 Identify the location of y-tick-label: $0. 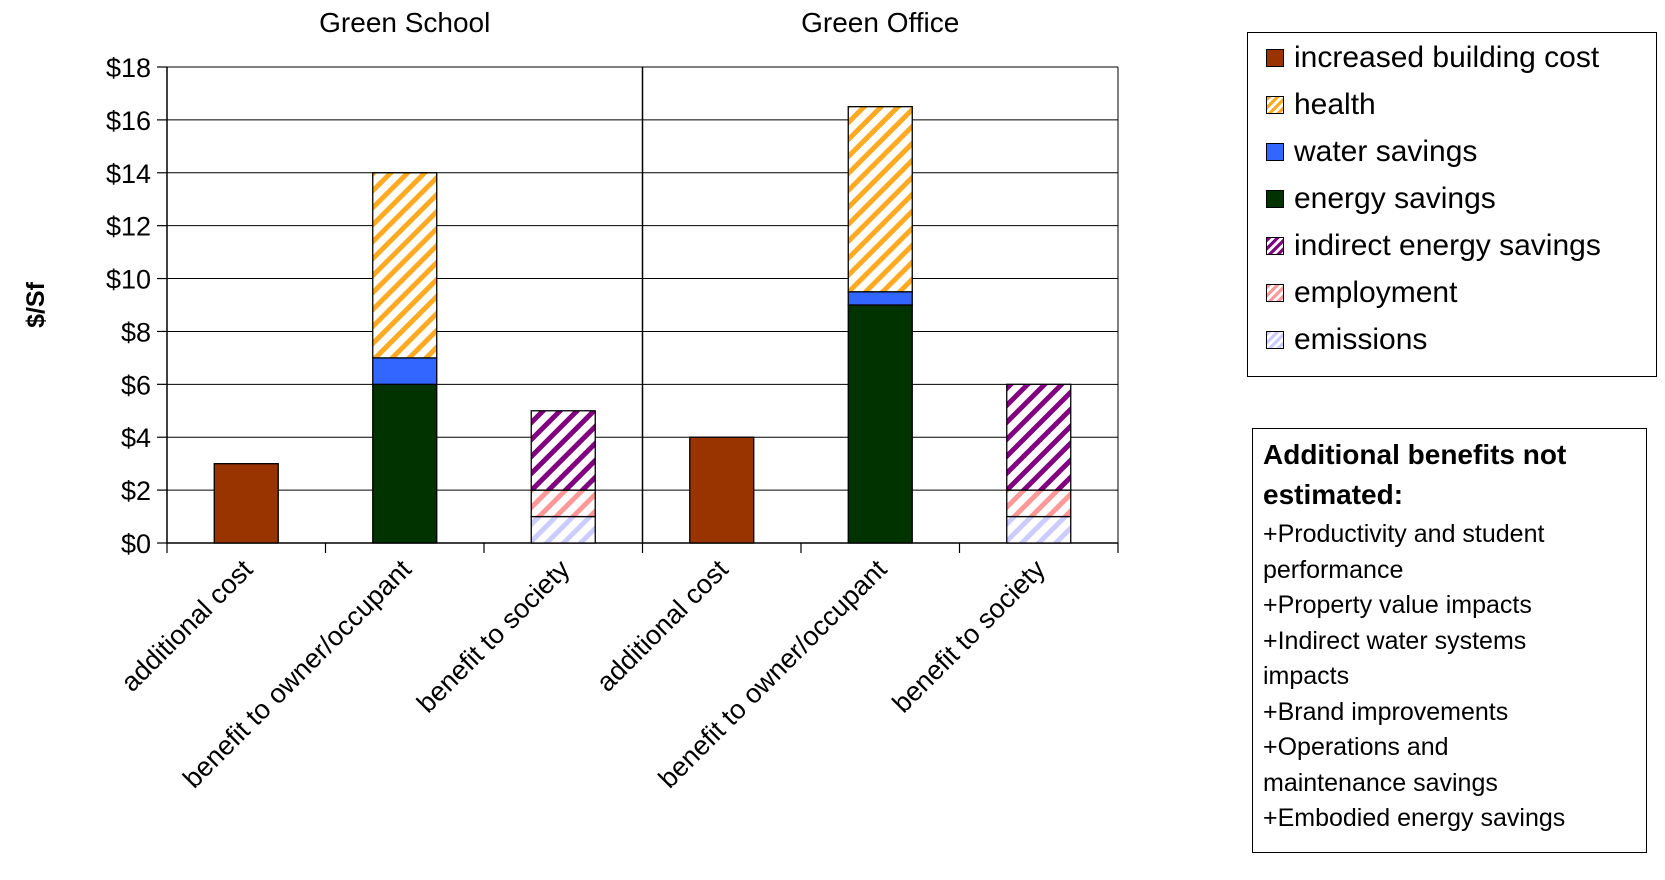
(136, 544).